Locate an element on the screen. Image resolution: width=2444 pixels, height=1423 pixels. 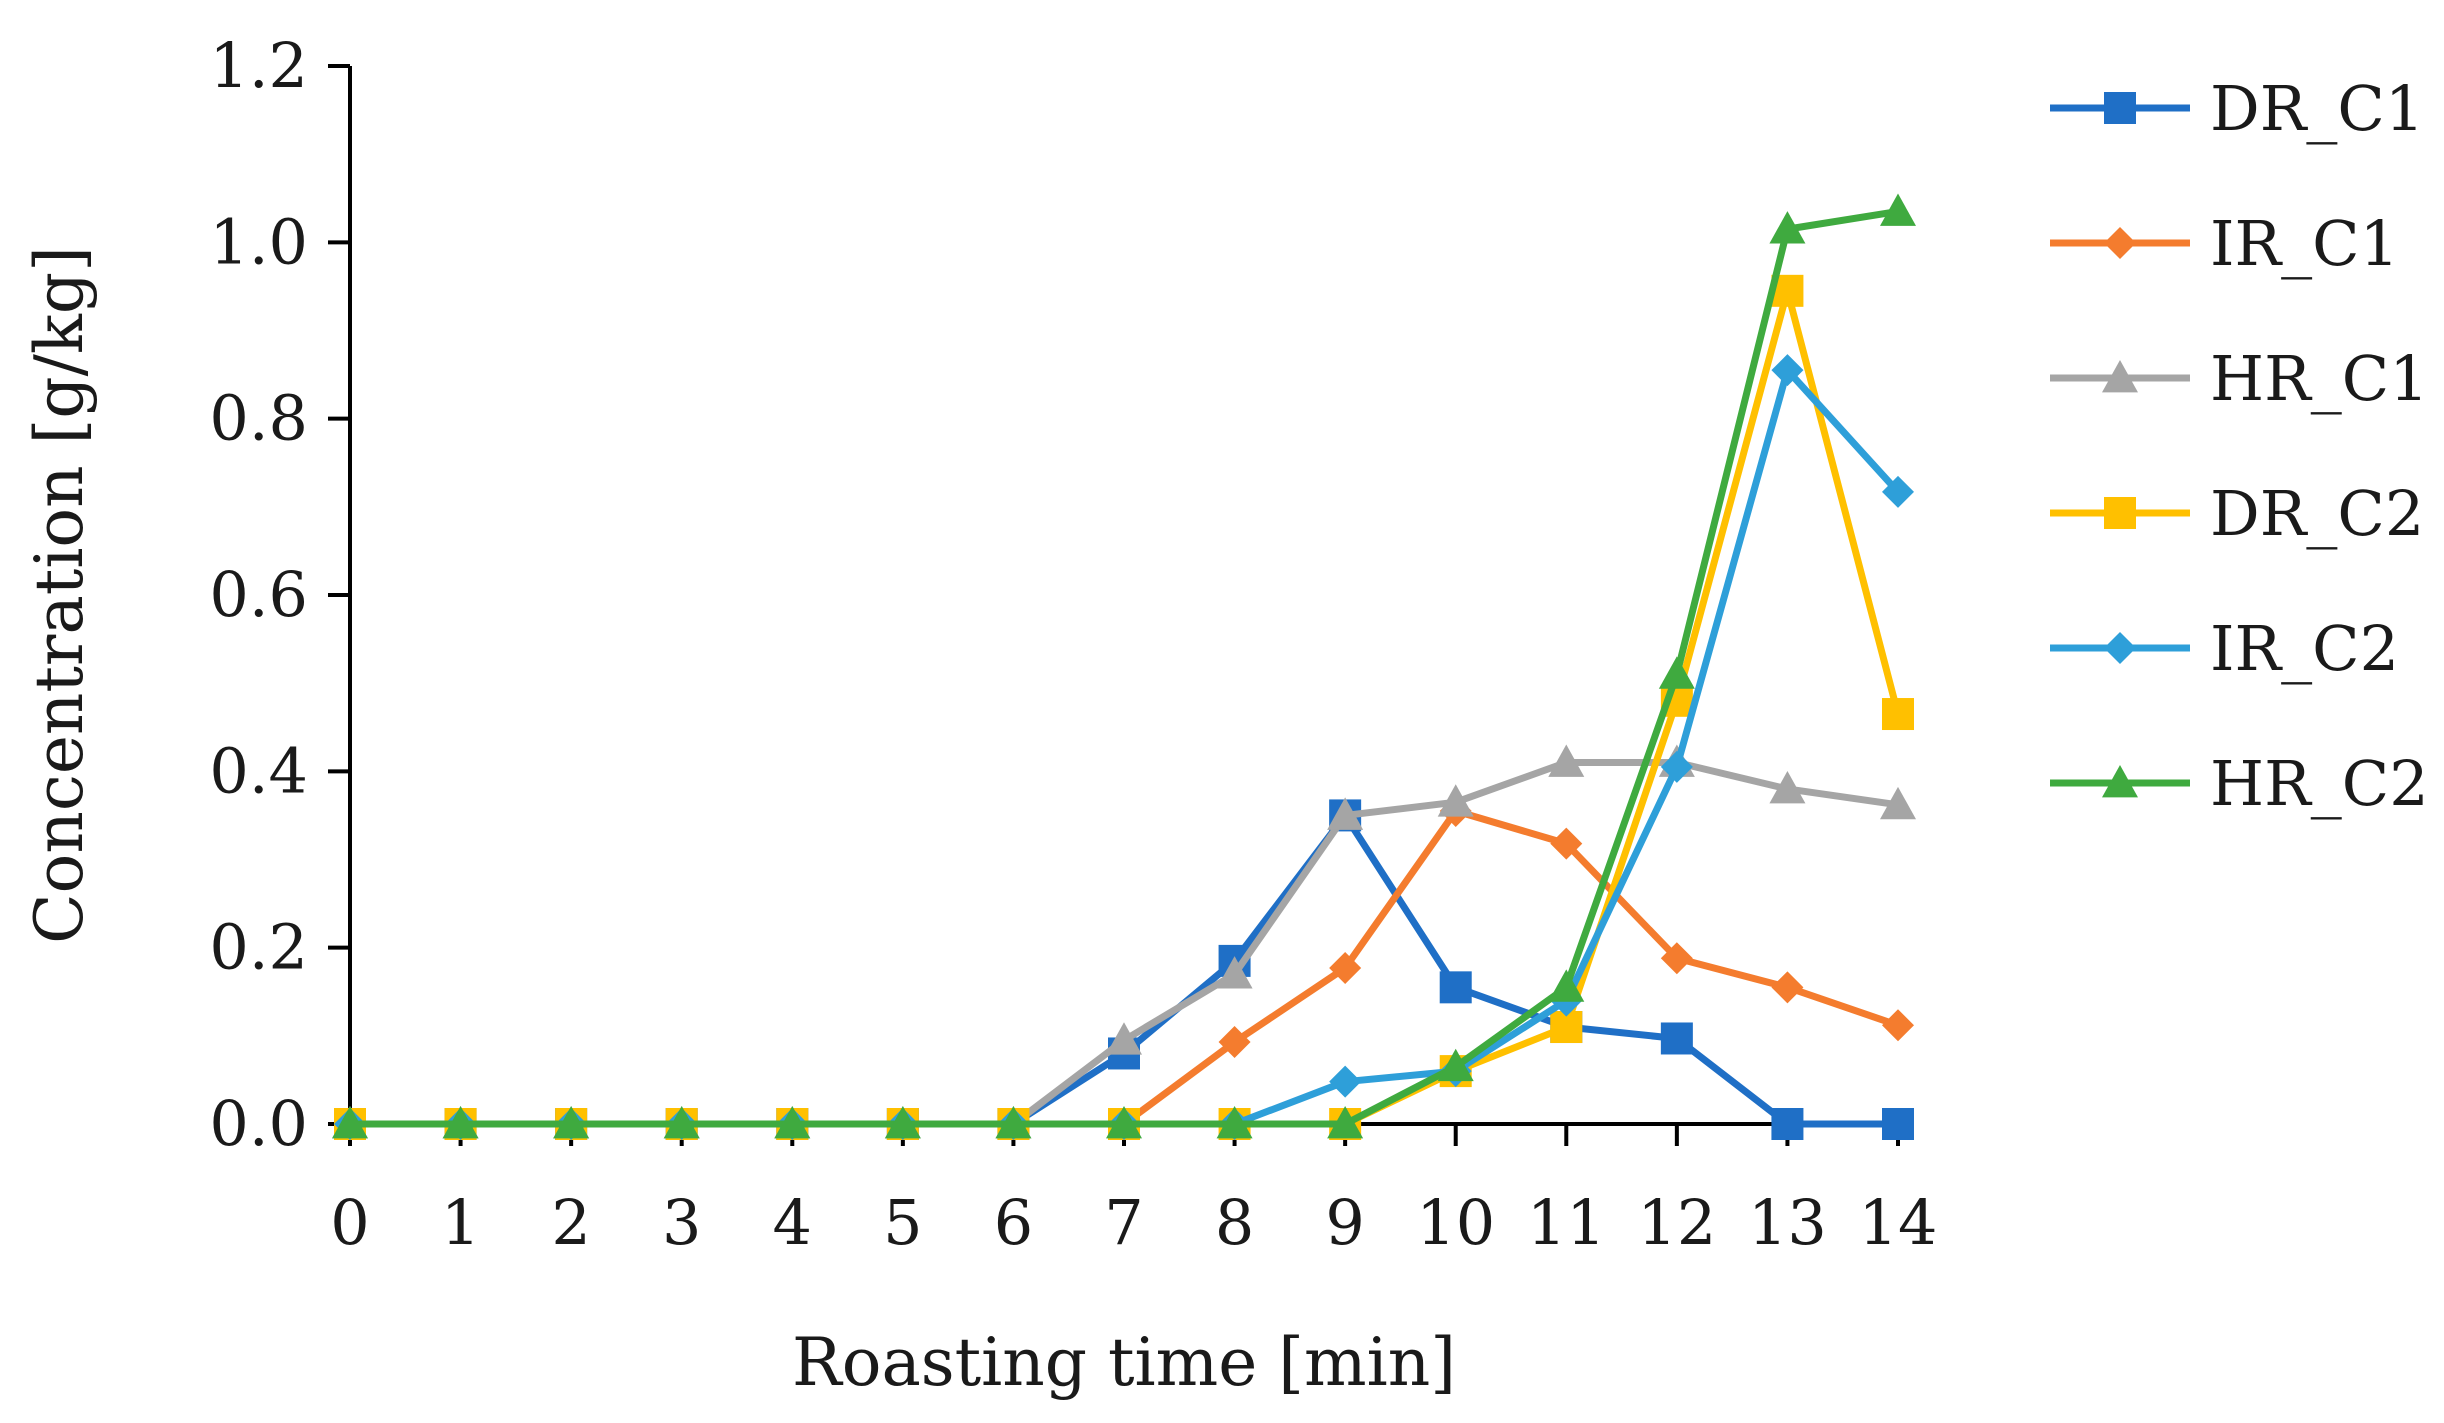
y-ticks: 0.0 0.2 0.4 0.6 0.8 1.0 1.2 is located at coordinates (279, 594).